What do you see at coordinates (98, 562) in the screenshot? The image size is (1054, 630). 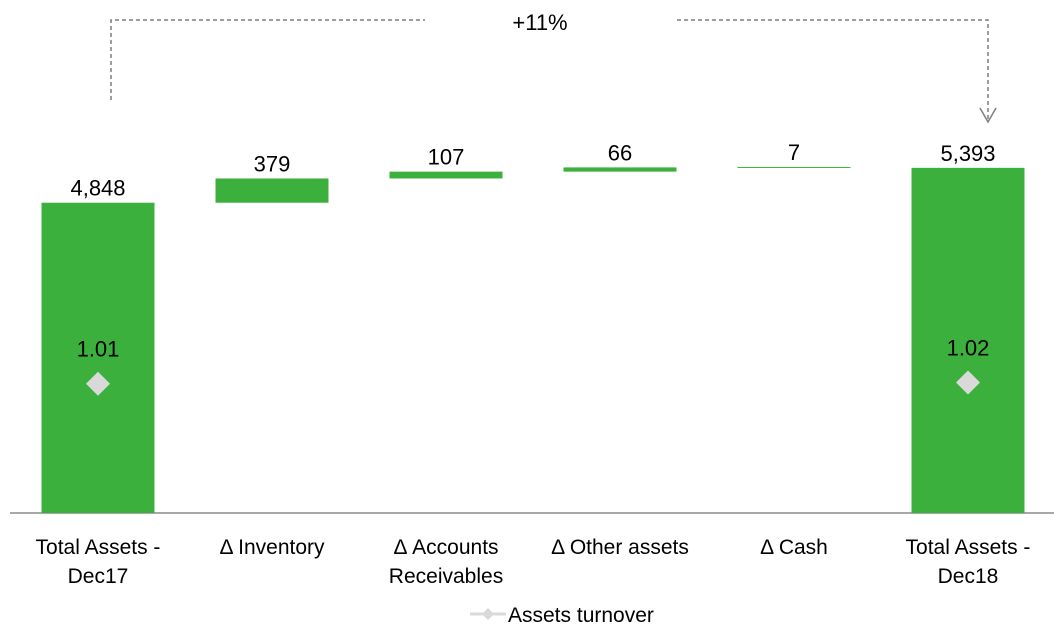 I see `x-tick-label: Total Assets - Dec17` at bounding box center [98, 562].